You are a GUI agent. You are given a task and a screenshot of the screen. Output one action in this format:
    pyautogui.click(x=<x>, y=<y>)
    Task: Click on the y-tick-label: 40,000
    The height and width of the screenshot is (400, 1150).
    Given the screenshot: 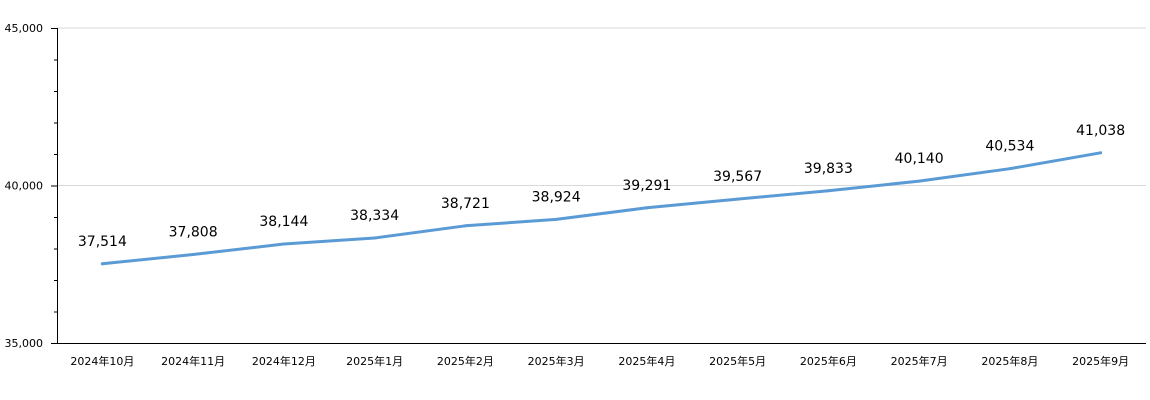 What is the action you would take?
    pyautogui.click(x=24, y=186)
    